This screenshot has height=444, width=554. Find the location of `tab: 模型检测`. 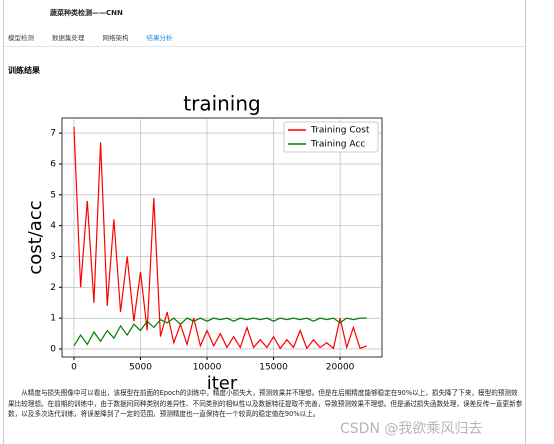

tab: 模型检测 is located at coordinates (21, 38).